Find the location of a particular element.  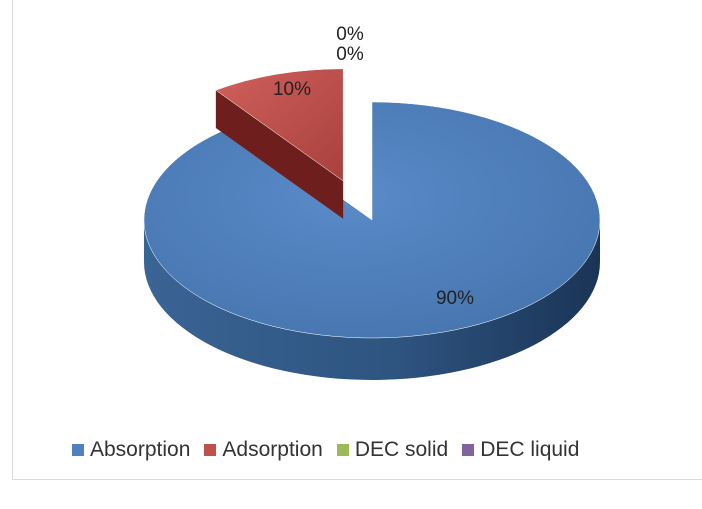

legend-item-dec-solid: DEC solid is located at coordinates (392, 450).